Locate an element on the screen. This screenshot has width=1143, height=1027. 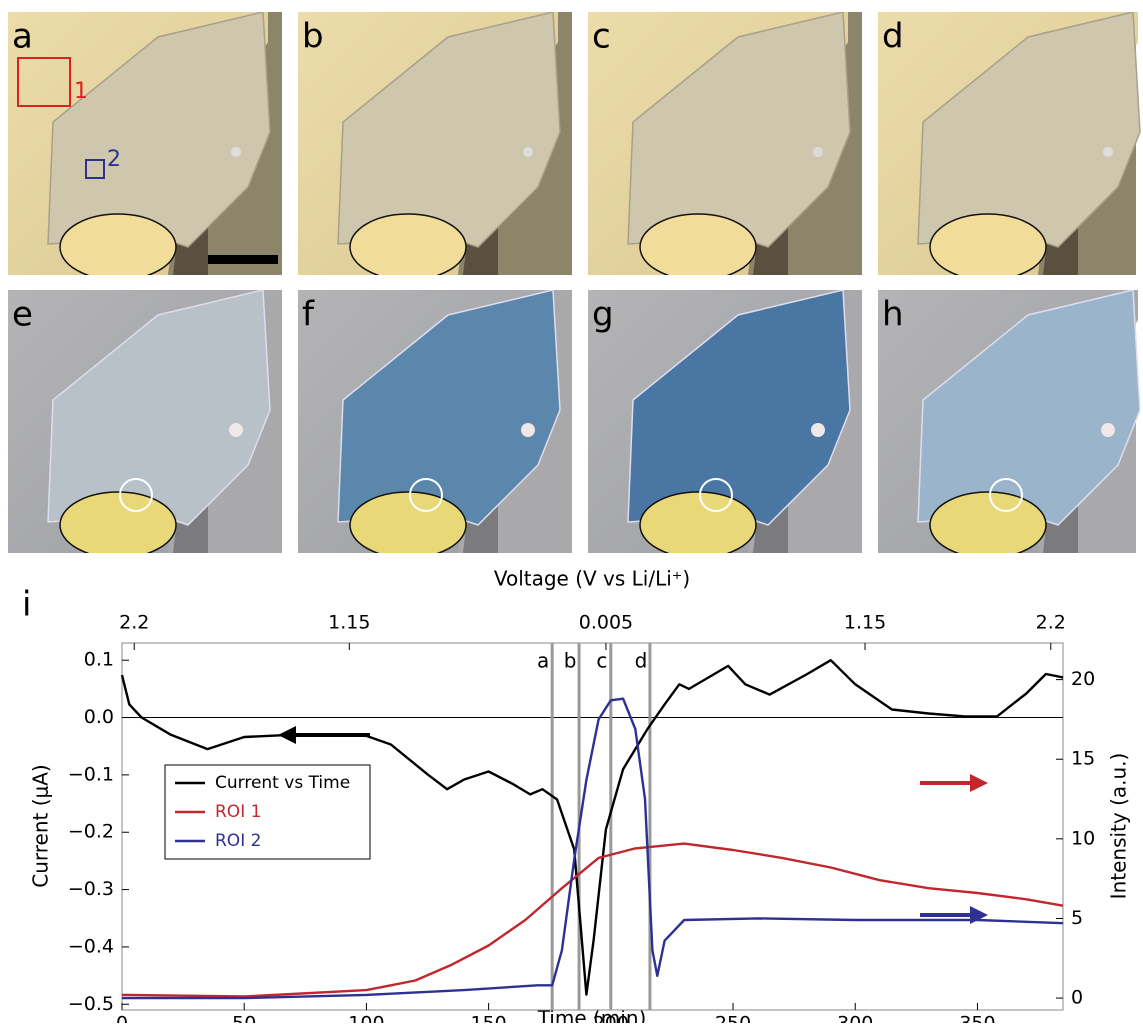
legend-label: Current vs Time is located at coordinates (282, 783).